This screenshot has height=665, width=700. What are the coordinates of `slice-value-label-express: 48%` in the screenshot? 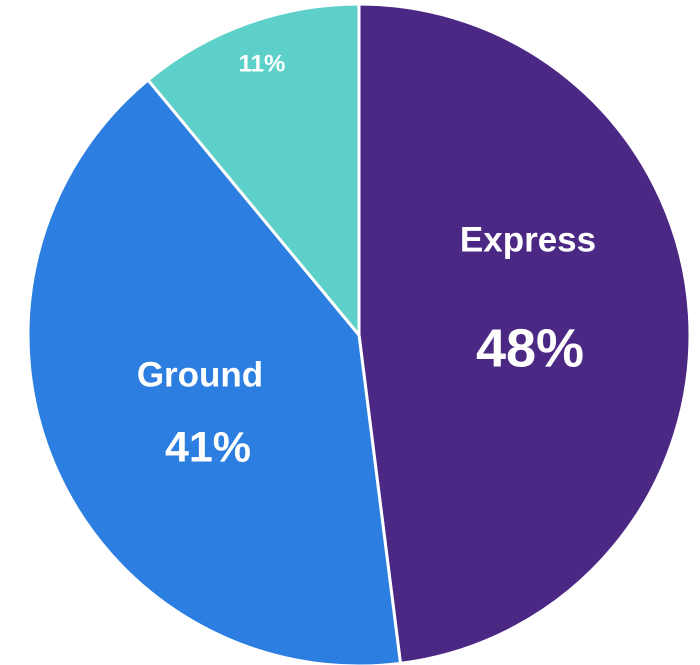 It's located at (530, 348).